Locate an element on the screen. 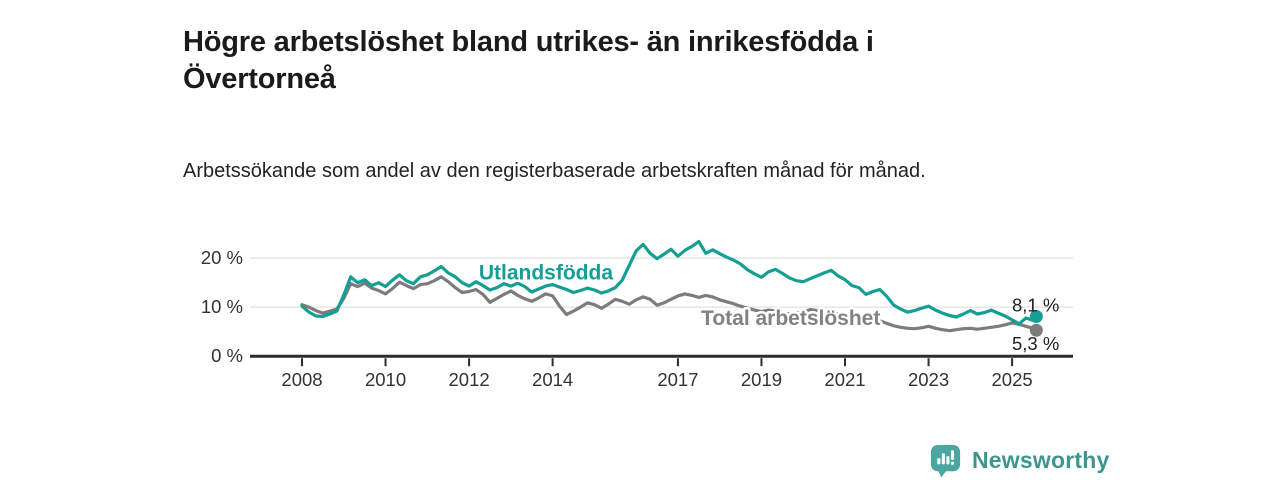 The image size is (1280, 480). newsworthy-logo: Newsworthy is located at coordinates (1018, 460).